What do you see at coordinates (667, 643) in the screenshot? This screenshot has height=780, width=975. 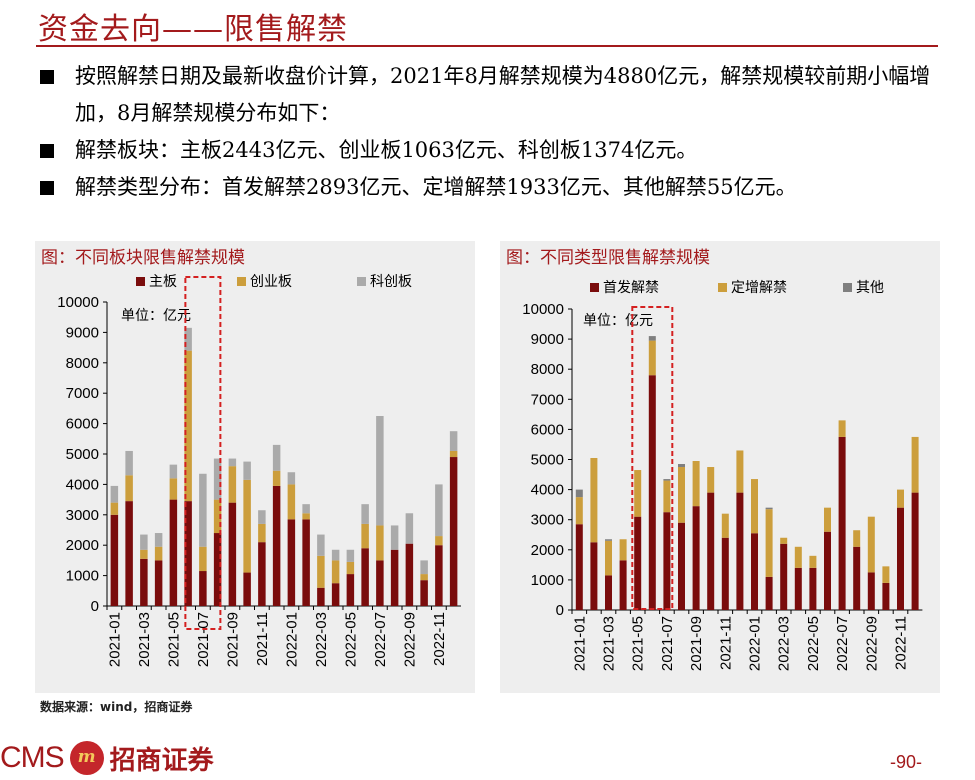 I see `x-tick-label: 2021-07` at bounding box center [667, 643].